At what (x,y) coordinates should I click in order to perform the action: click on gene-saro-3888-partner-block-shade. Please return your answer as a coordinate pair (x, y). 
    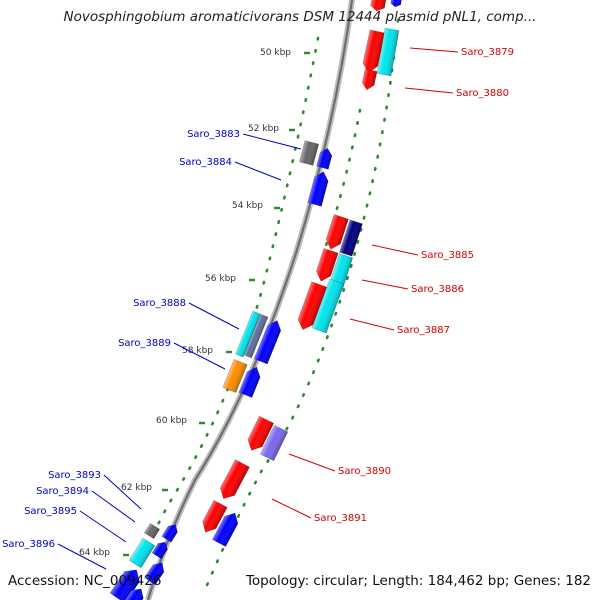
    Looking at the image, I should click on (267, 342).